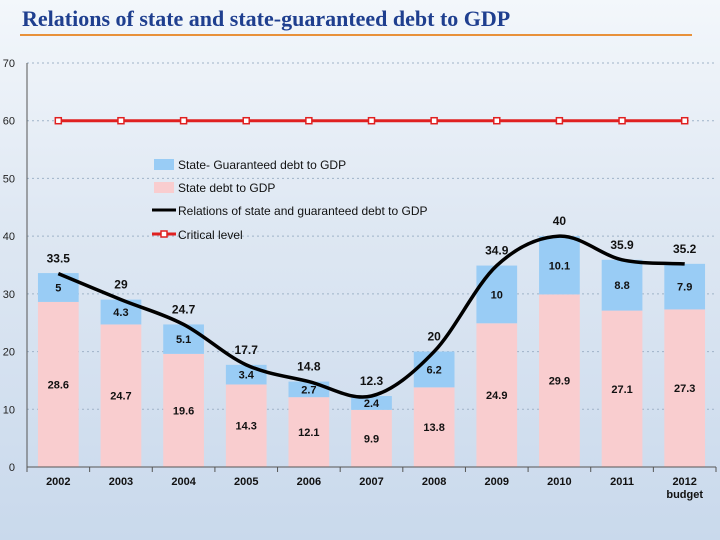 Image resolution: width=720 pixels, height=540 pixels. What do you see at coordinates (164, 234) in the screenshot?
I see `legend-marker-critical` at bounding box center [164, 234].